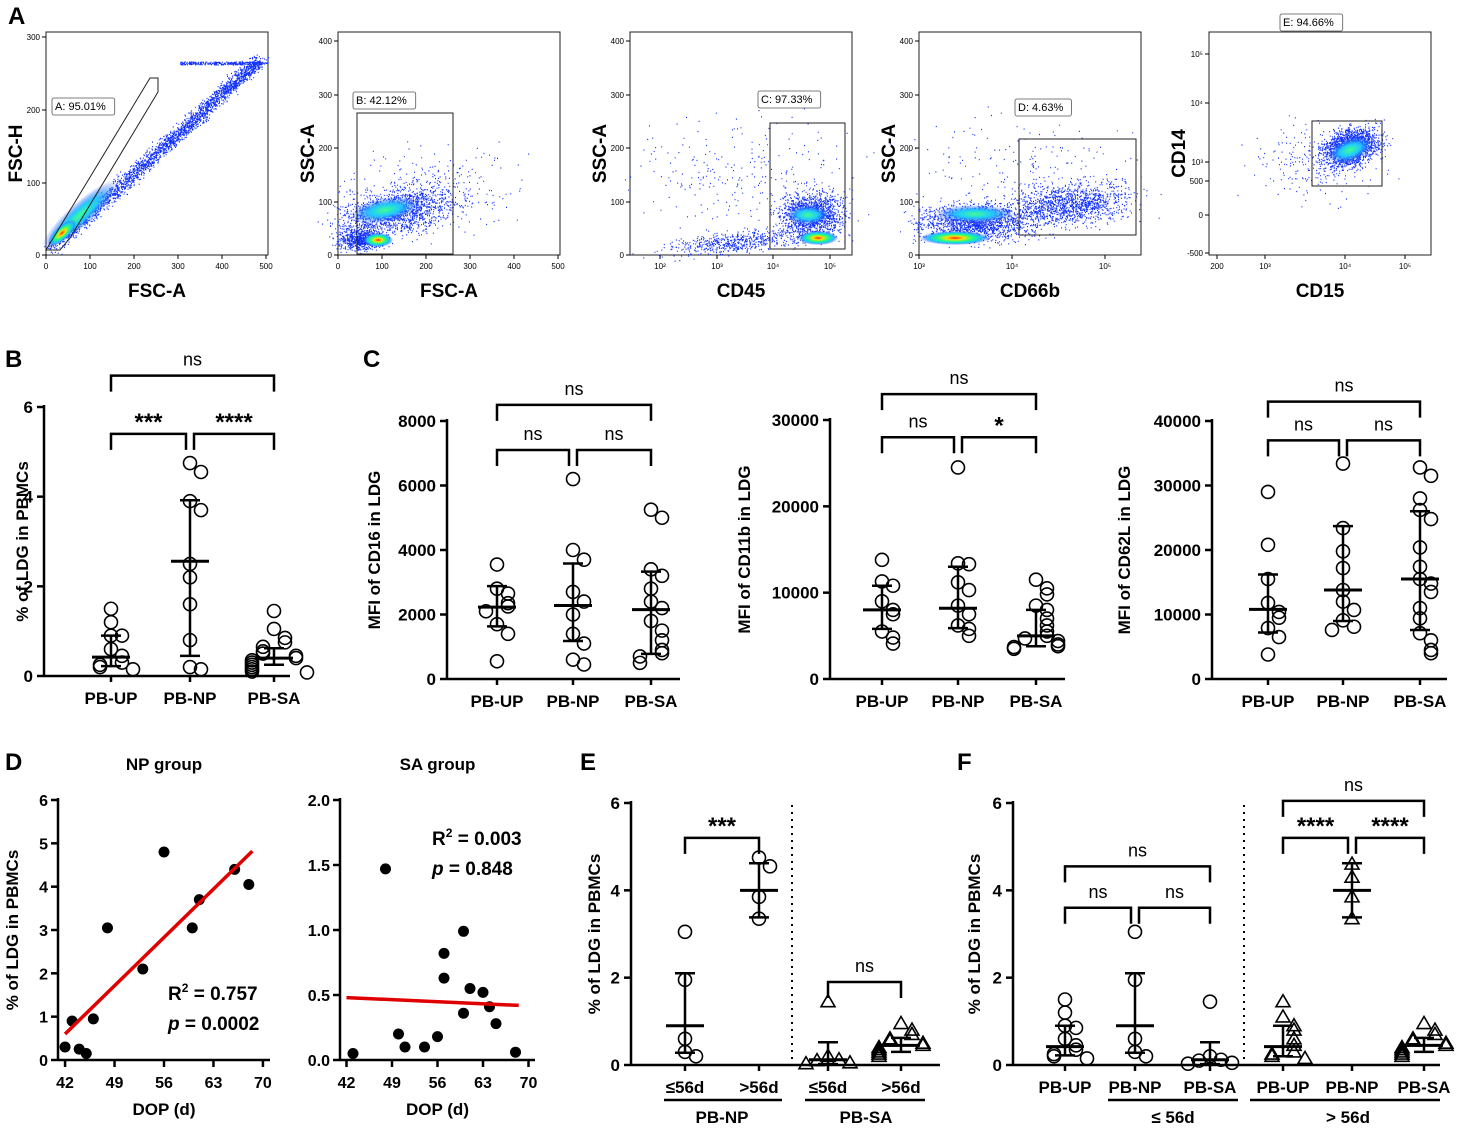 This screenshot has height=1130, width=1477. What do you see at coordinates (374, 550) in the screenshot?
I see `y-axis-label: MFI of CD16 in LDG` at bounding box center [374, 550].